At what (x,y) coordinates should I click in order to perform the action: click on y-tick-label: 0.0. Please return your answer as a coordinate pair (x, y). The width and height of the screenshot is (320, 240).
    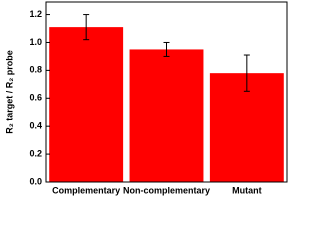
    Looking at the image, I should click on (35, 181).